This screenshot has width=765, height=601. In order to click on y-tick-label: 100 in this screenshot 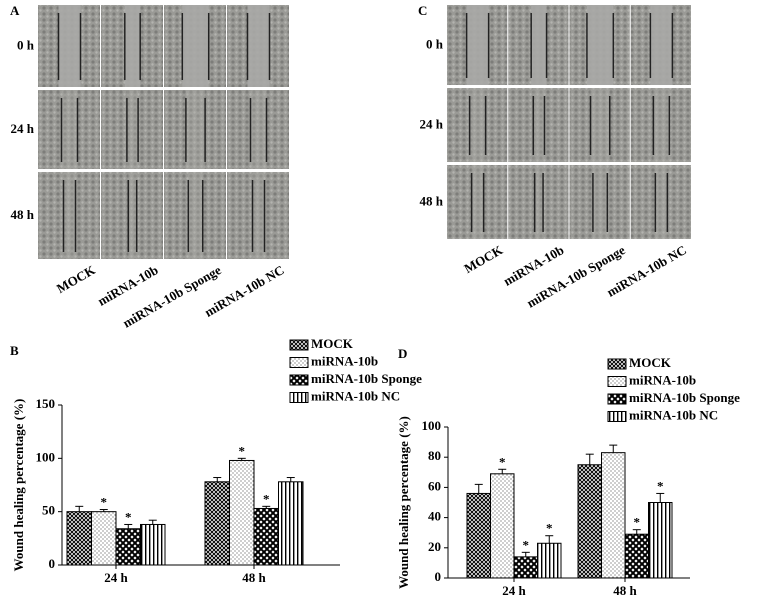, I will do `click(46, 456)`.